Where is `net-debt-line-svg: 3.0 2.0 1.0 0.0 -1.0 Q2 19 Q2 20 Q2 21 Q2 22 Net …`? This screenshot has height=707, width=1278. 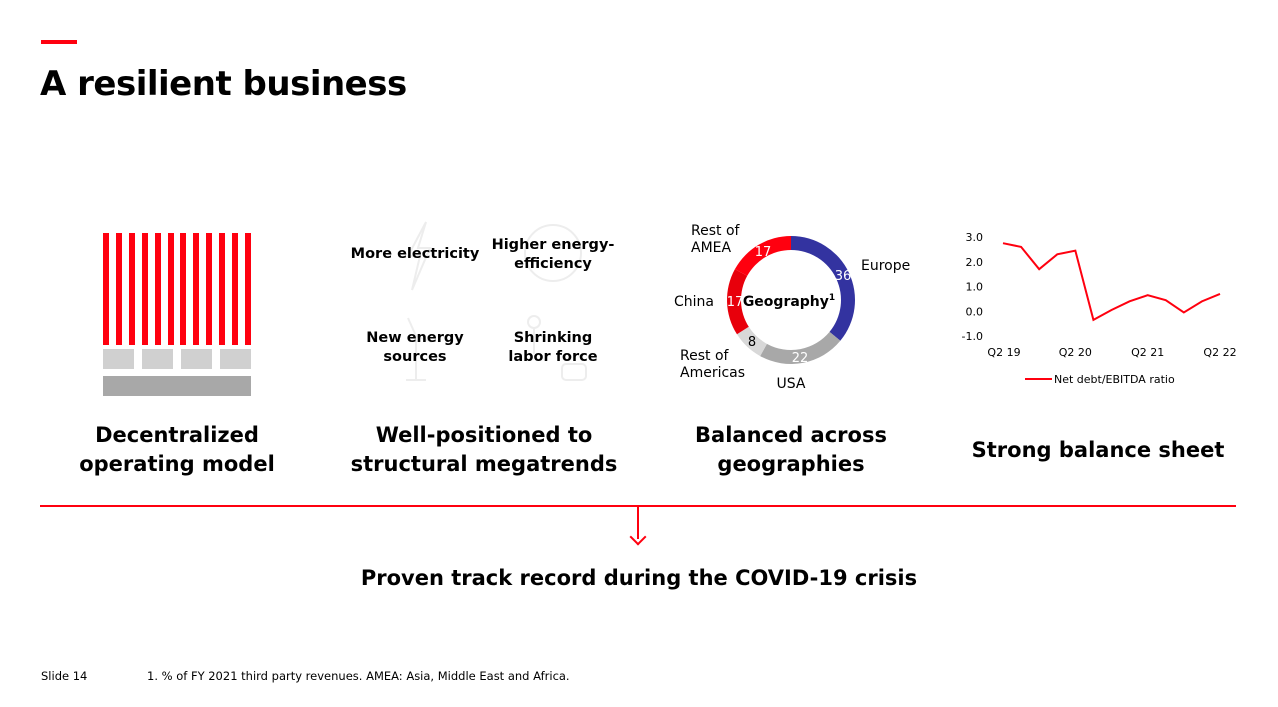 net-debt-line-svg: 3.0 2.0 1.0 0.0 -1.0 Q2 19 Q2 20 Q2 21 Q2 22 Net … is located at coordinates (1099, 308).